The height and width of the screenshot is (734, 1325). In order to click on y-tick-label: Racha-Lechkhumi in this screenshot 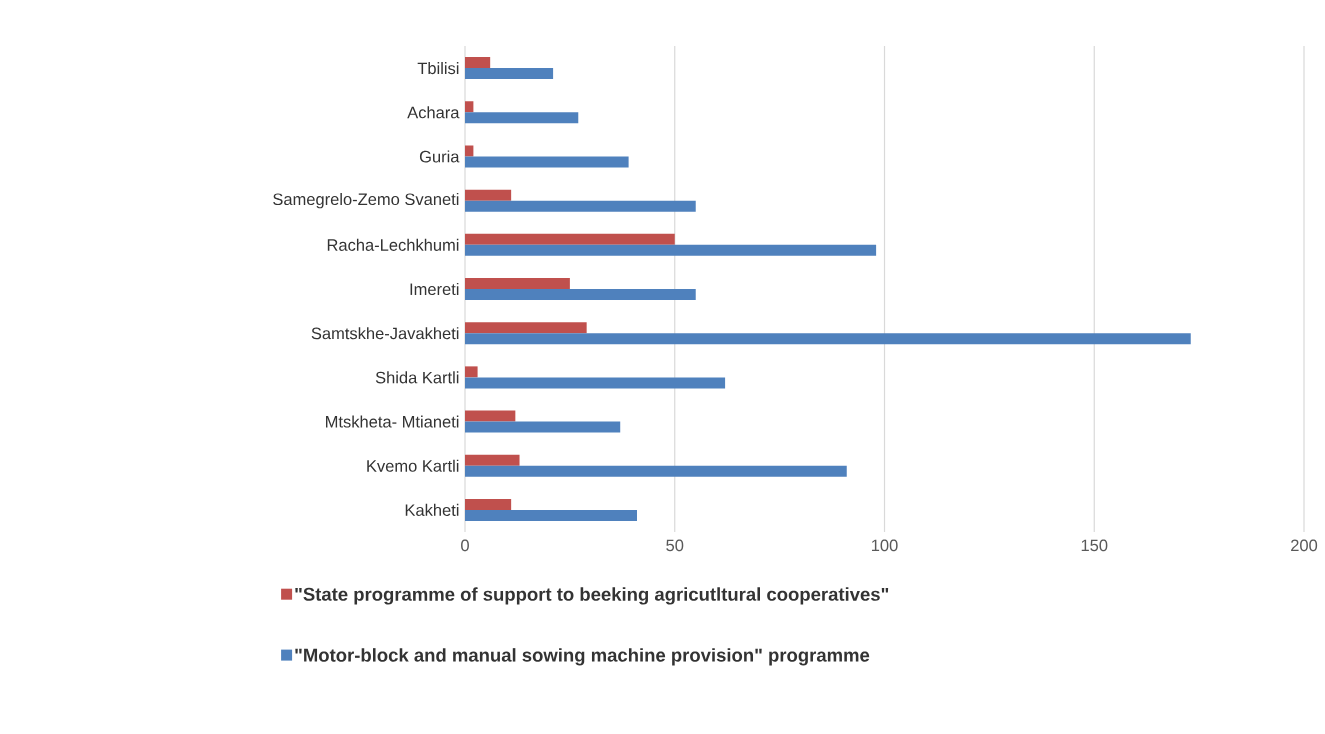, I will do `click(393, 244)`.